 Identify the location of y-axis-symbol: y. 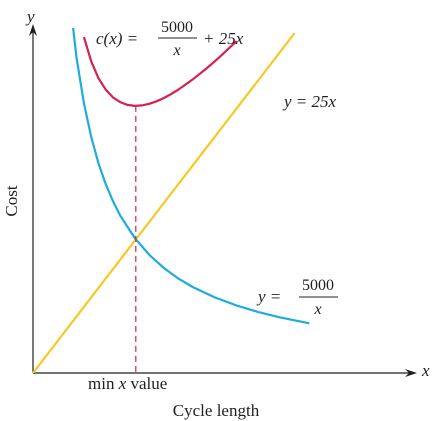
(30, 16).